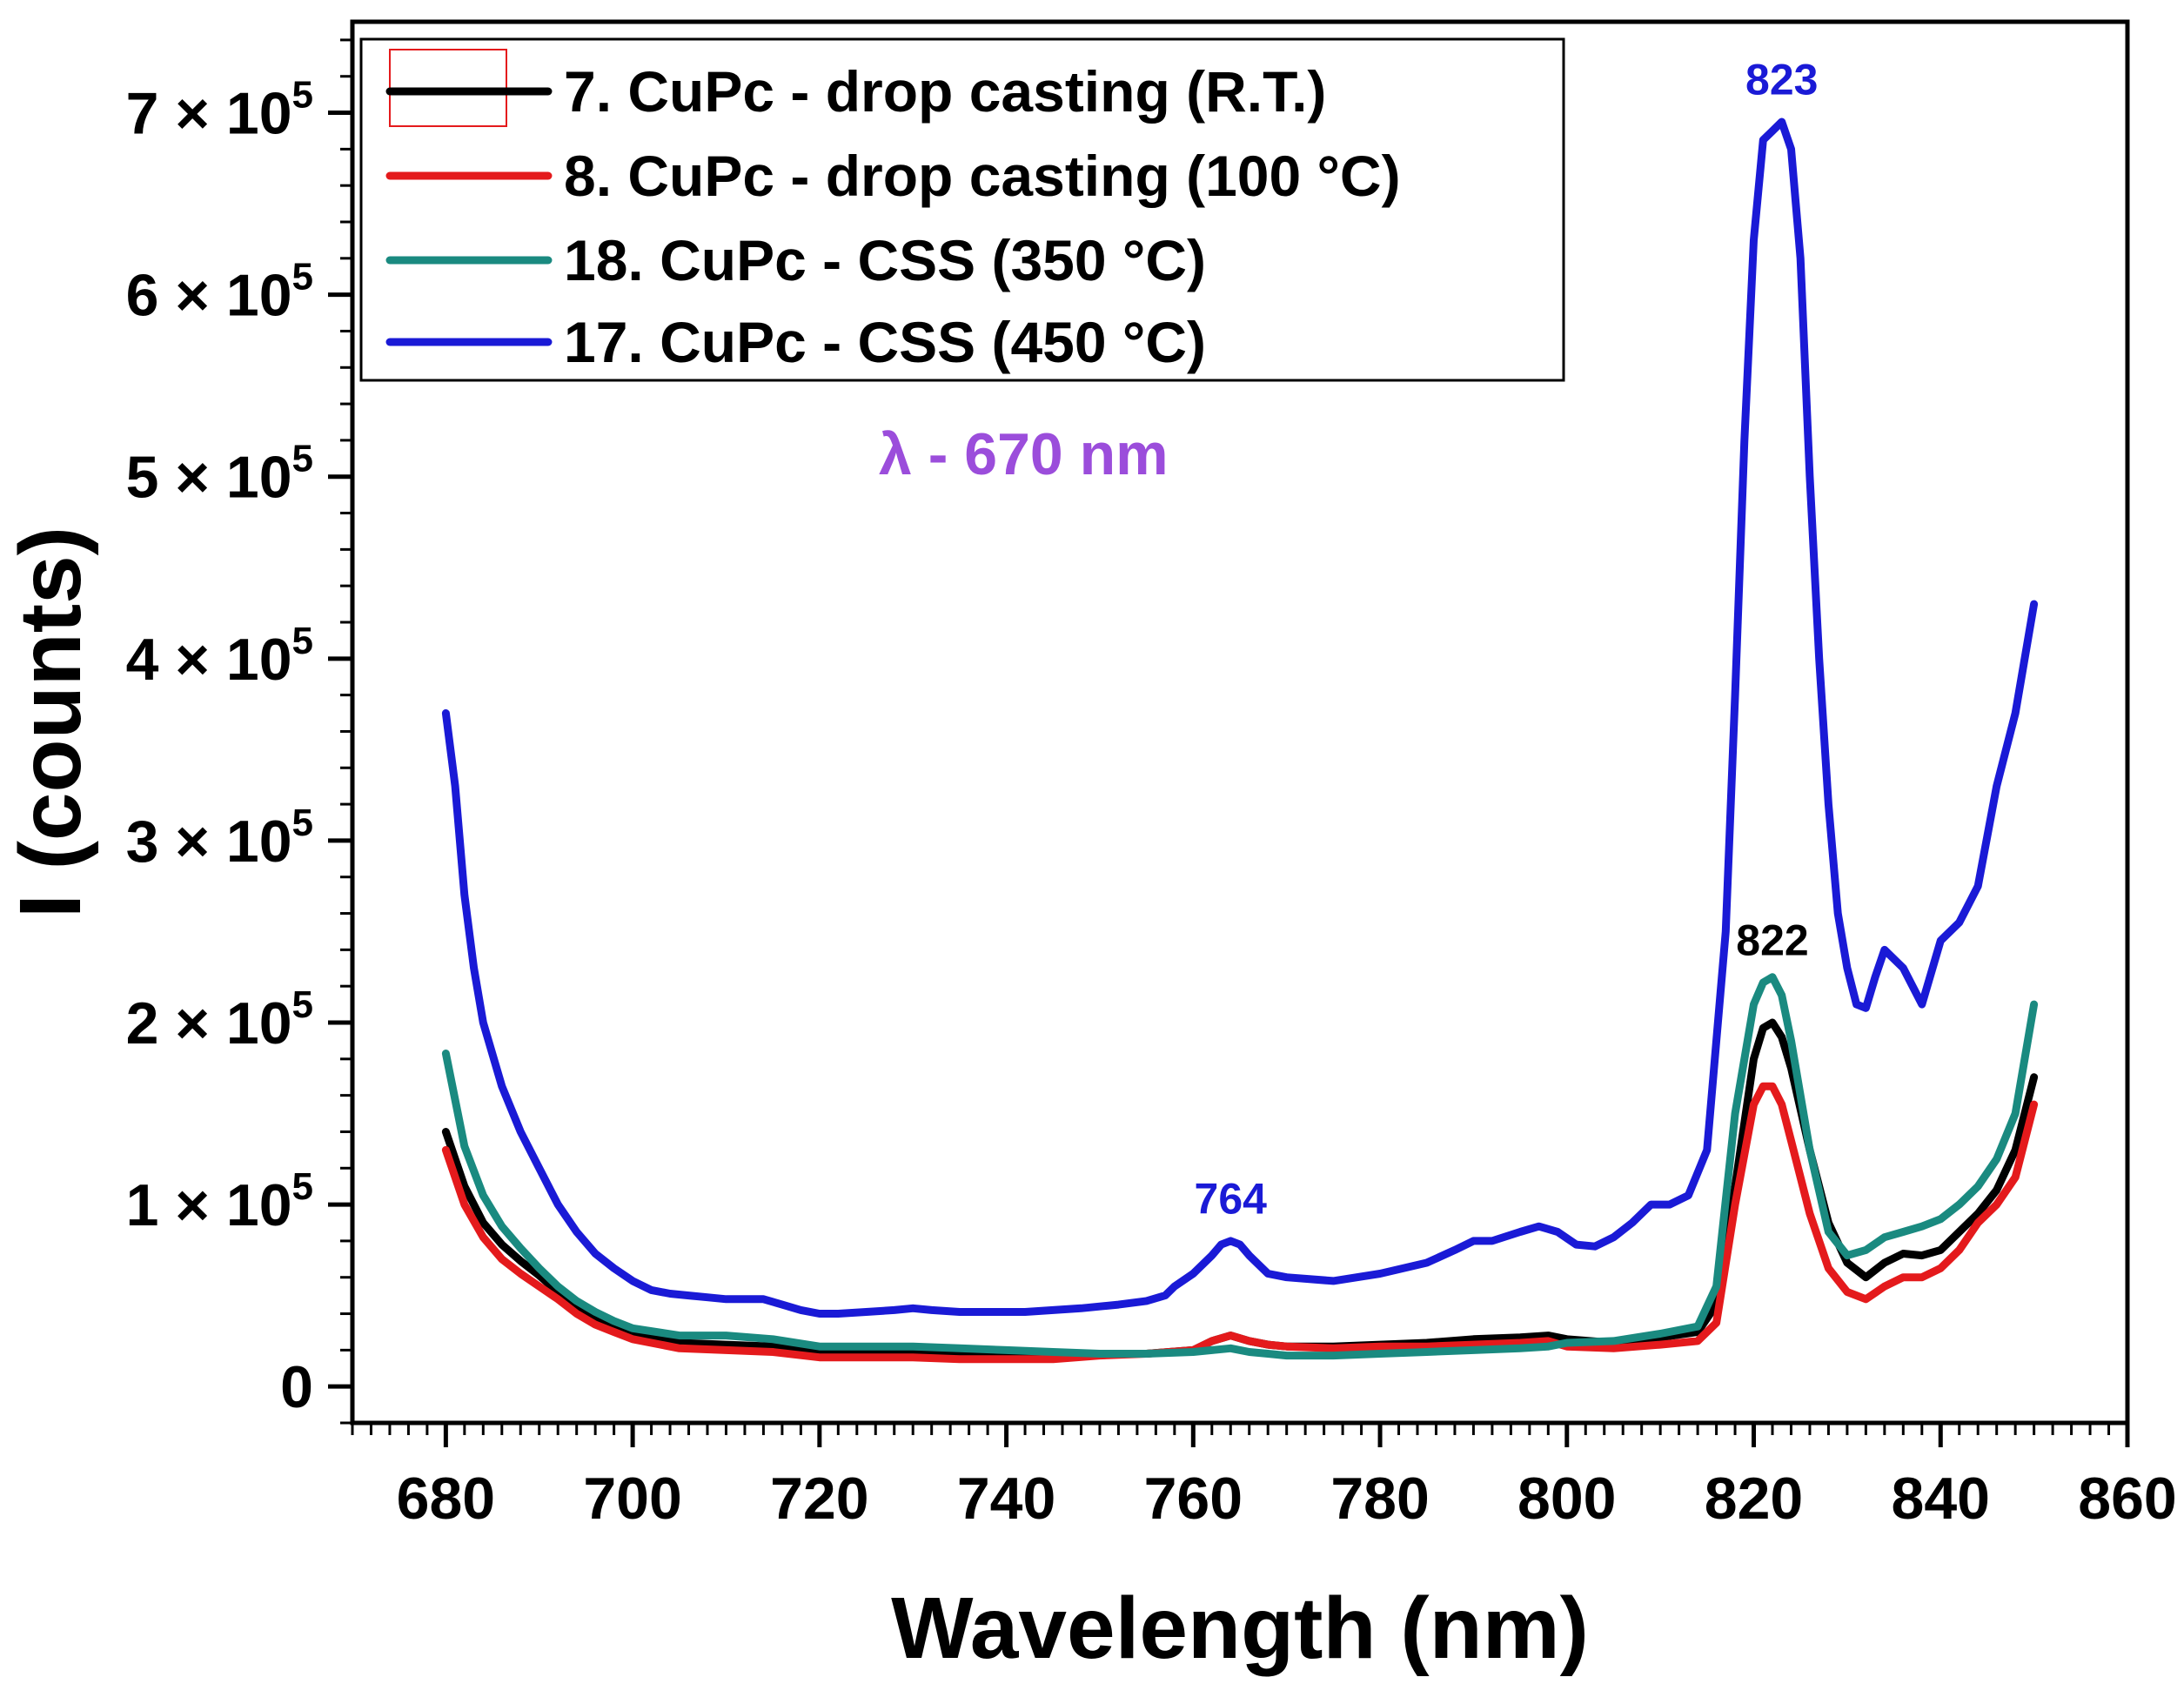 The height and width of the screenshot is (1704, 2184). I want to click on x-axis-ticks, so click(1240, 1435).